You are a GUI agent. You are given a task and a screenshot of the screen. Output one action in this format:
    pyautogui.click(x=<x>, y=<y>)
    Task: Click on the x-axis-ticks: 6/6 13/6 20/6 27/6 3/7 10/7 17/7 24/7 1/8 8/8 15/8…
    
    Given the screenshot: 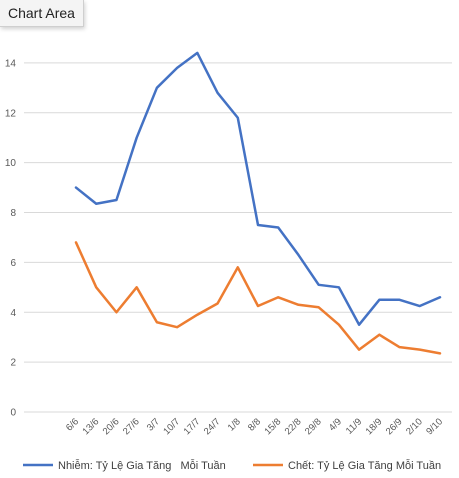 What is the action you would take?
    pyautogui.click(x=254, y=426)
    